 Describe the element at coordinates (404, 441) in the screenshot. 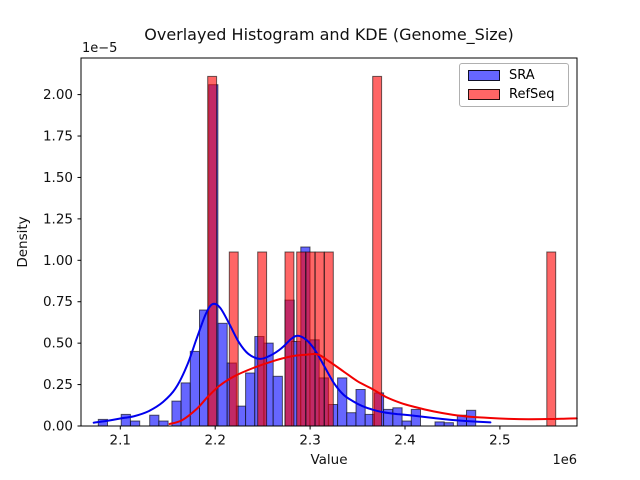

I see `x-tick-label: 2.4` at that location.